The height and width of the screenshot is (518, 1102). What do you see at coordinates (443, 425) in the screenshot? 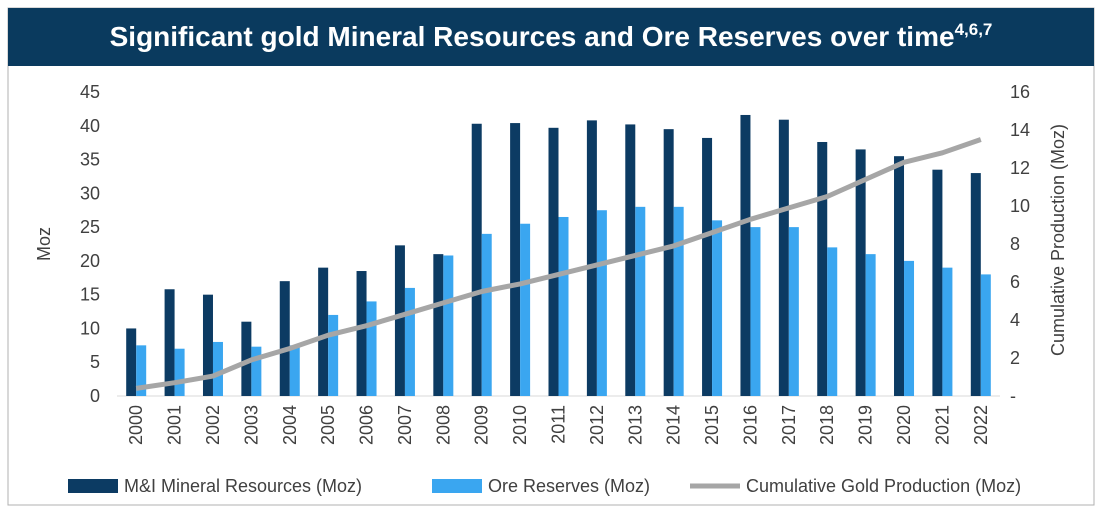
I see `x-tick-label: 2008` at bounding box center [443, 425].